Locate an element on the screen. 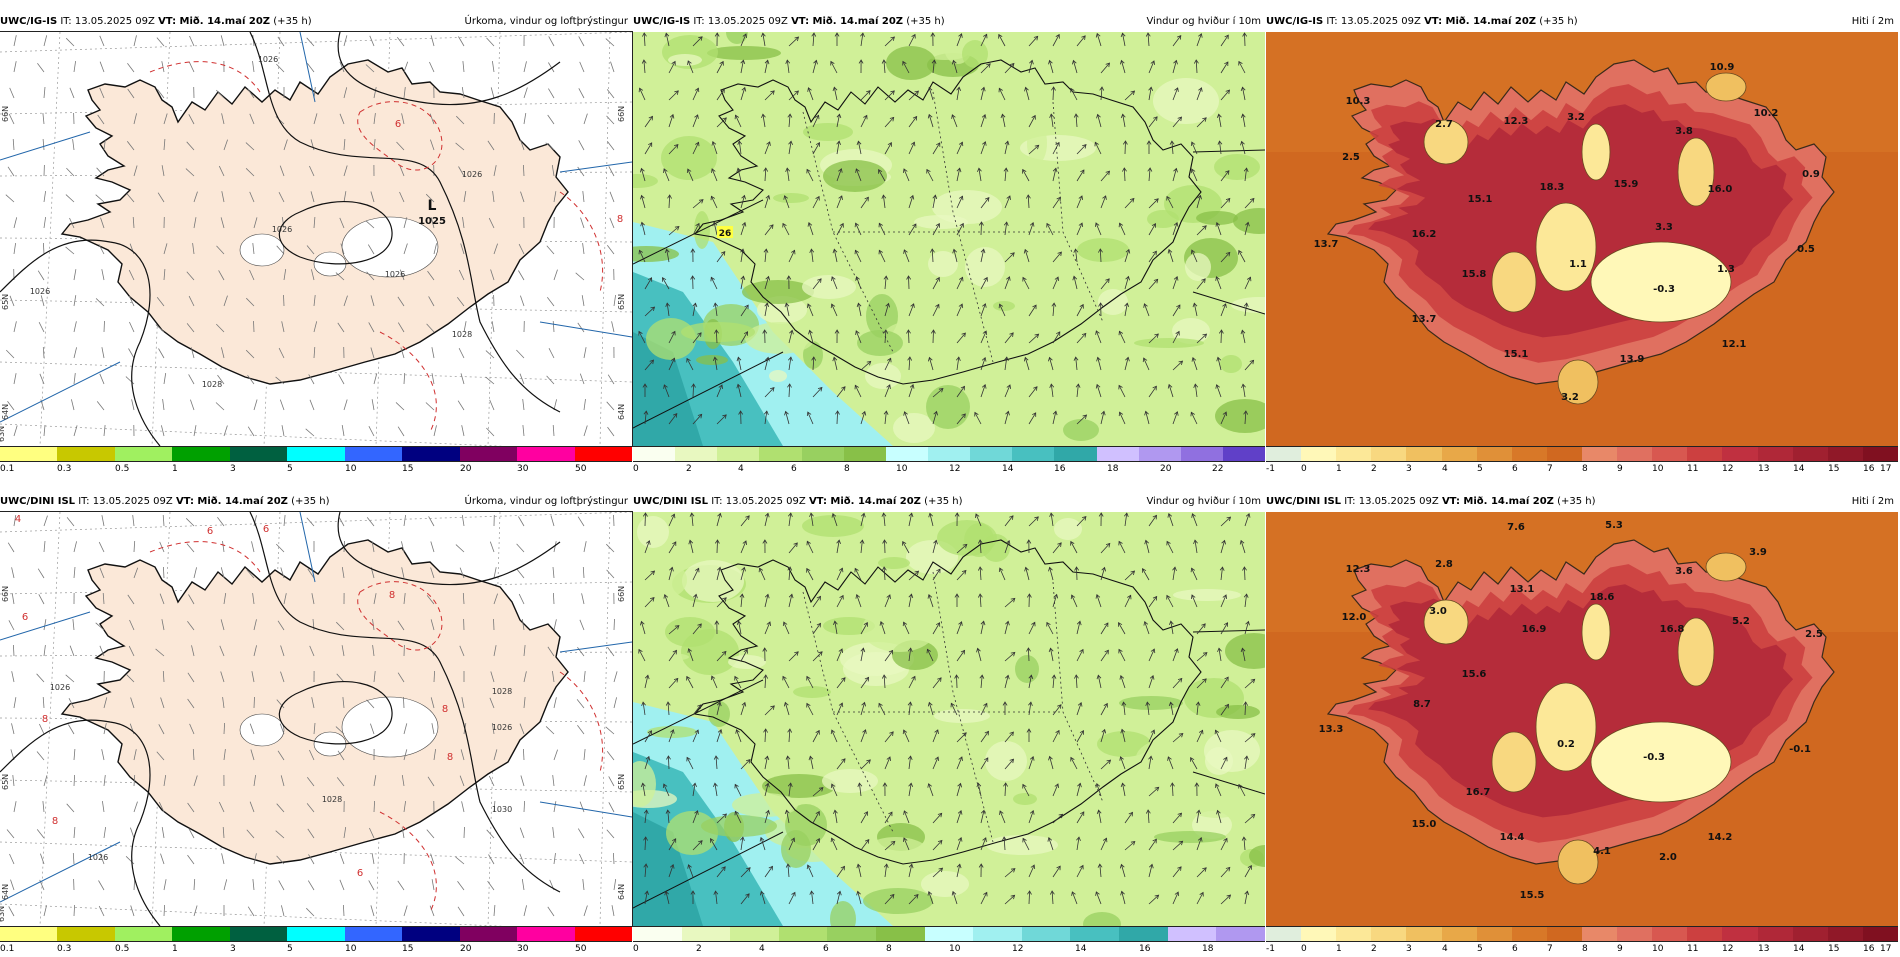 The width and height of the screenshot is (1900, 957). temperature-value: 16.0 is located at coordinates (1720, 189).